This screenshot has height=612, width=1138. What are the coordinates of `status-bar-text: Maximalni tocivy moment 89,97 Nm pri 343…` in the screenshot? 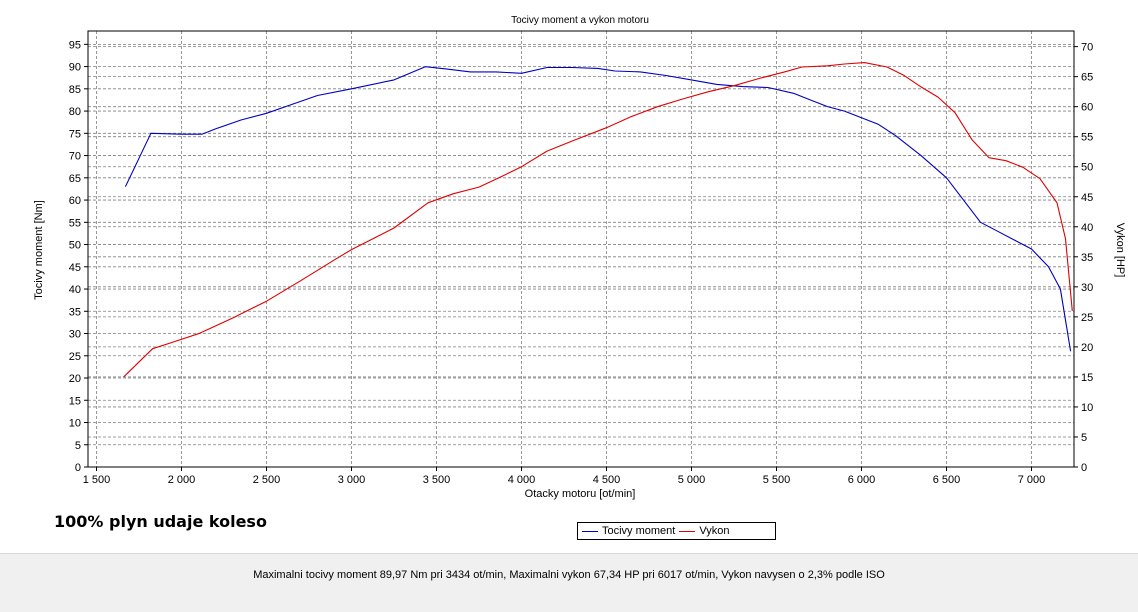 It's located at (569, 575).